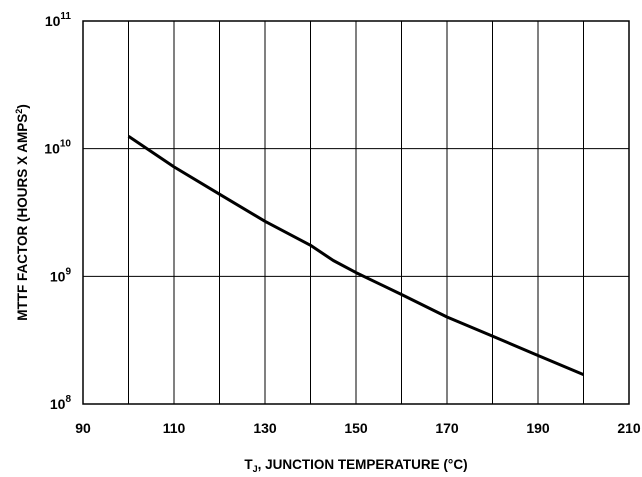 The height and width of the screenshot is (477, 642). I want to click on y-tick-exponent: 9, so click(68, 271).